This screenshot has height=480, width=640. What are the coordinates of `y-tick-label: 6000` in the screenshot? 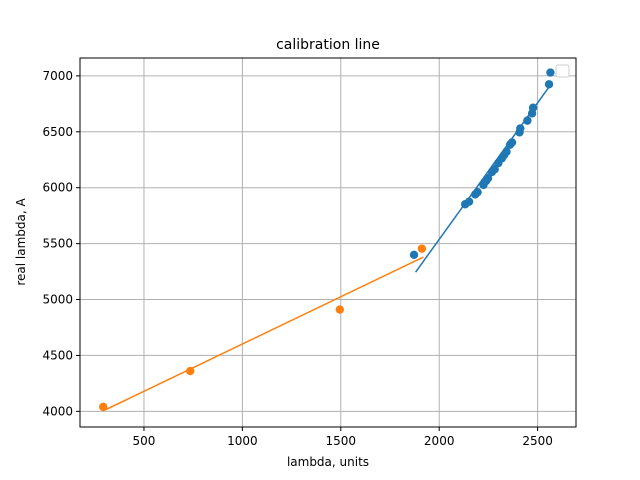 It's located at (57, 188).